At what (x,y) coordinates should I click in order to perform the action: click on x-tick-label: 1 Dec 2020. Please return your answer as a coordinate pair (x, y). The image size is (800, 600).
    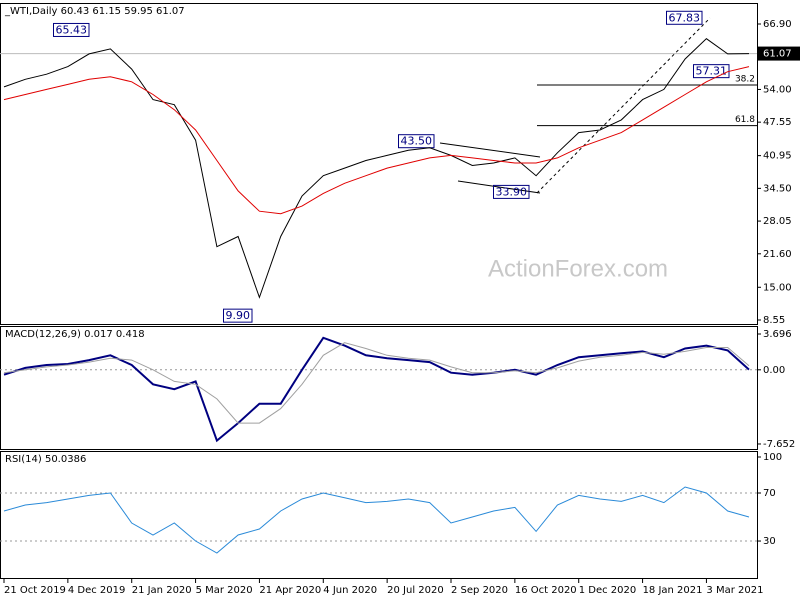
    Looking at the image, I should click on (608, 590).